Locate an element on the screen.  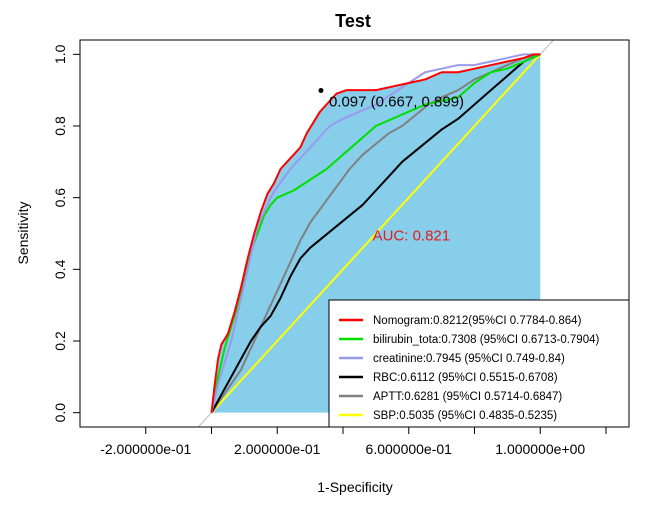
legend-entry: SBP:0.5035 (95%CI 0.4835-0.5235) is located at coordinates (465, 416).